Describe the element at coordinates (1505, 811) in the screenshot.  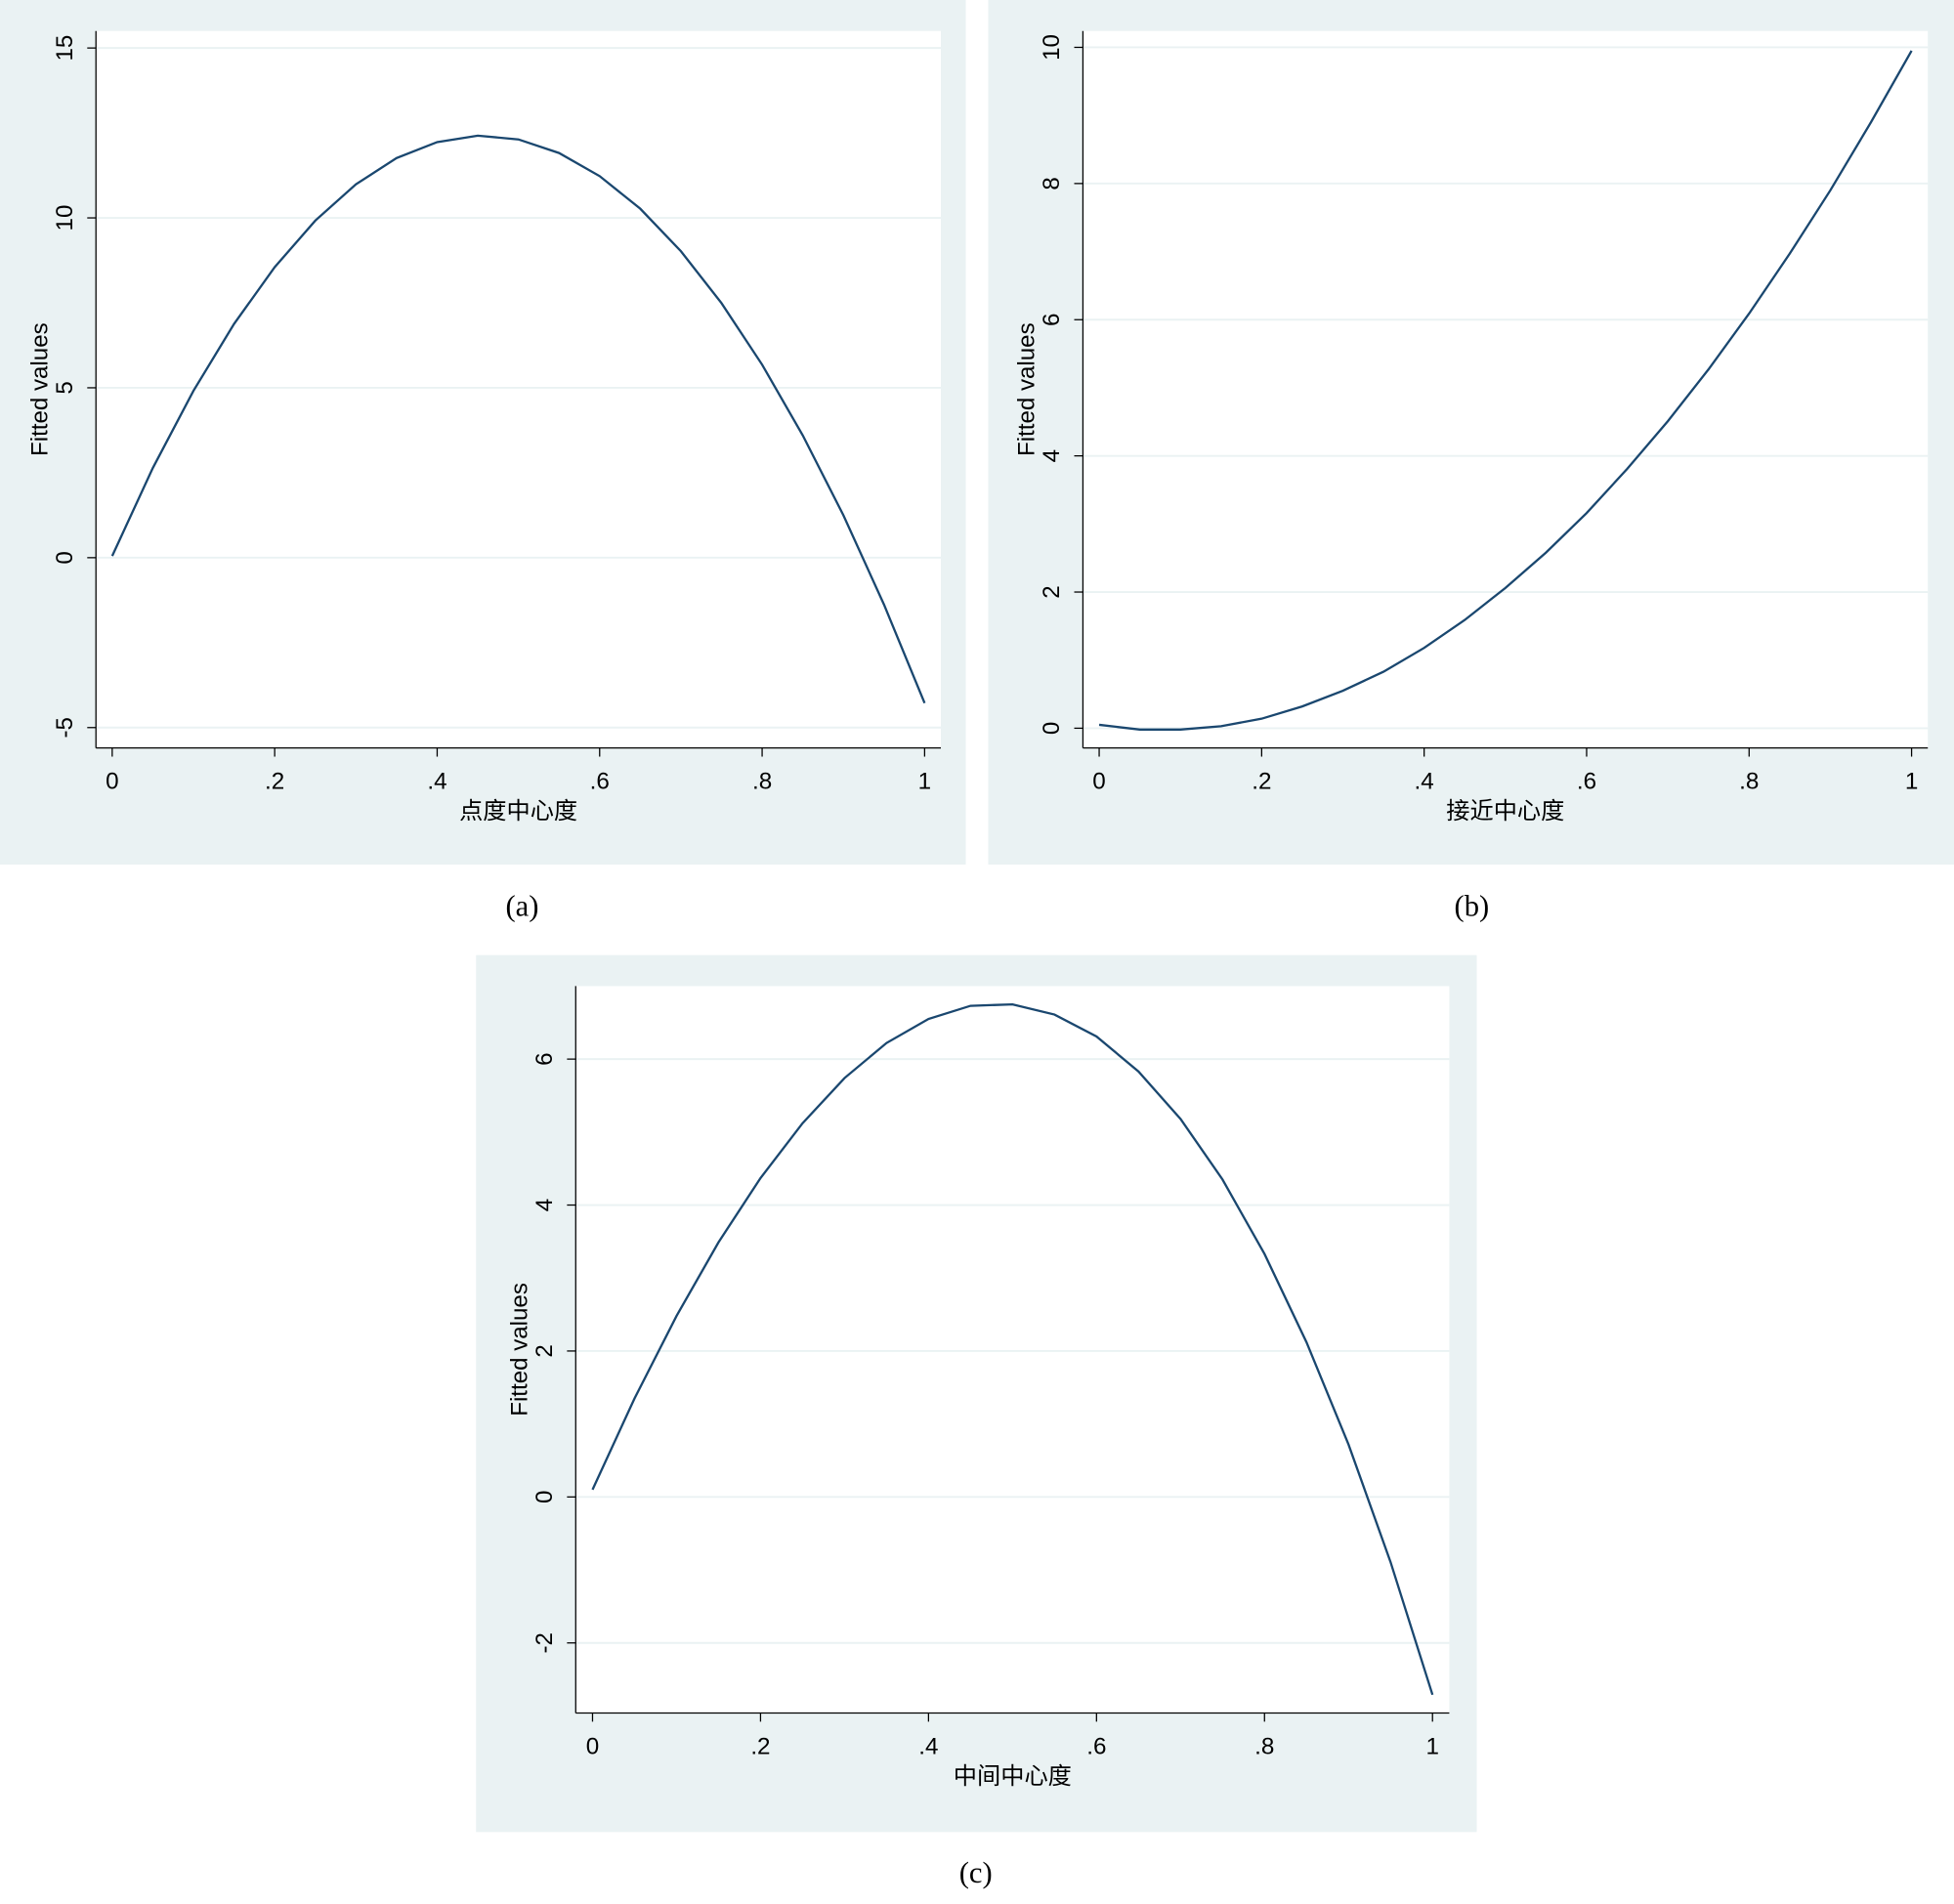
I see `x-axis-title: 接近中心度` at that location.